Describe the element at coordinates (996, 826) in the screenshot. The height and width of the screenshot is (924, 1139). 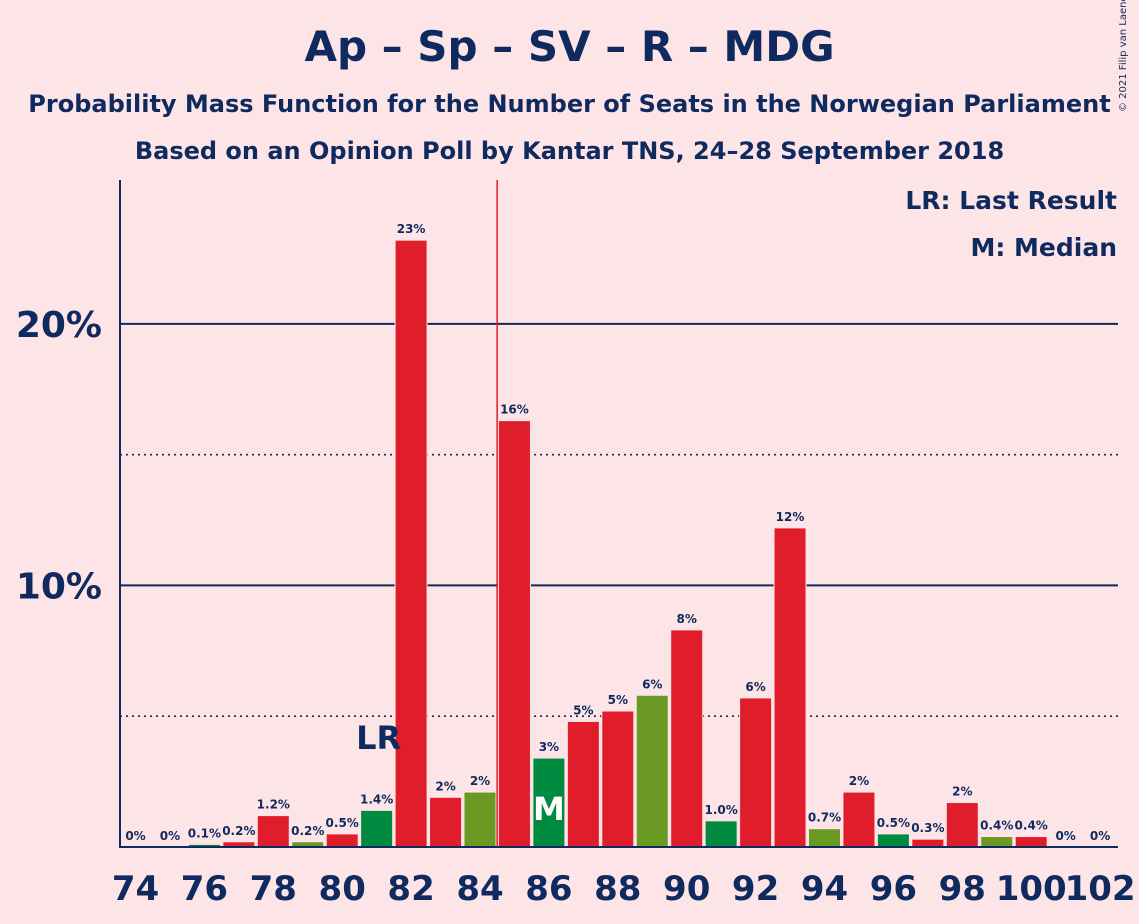
I see `data-label-seat-99: 0.4%` at that location.